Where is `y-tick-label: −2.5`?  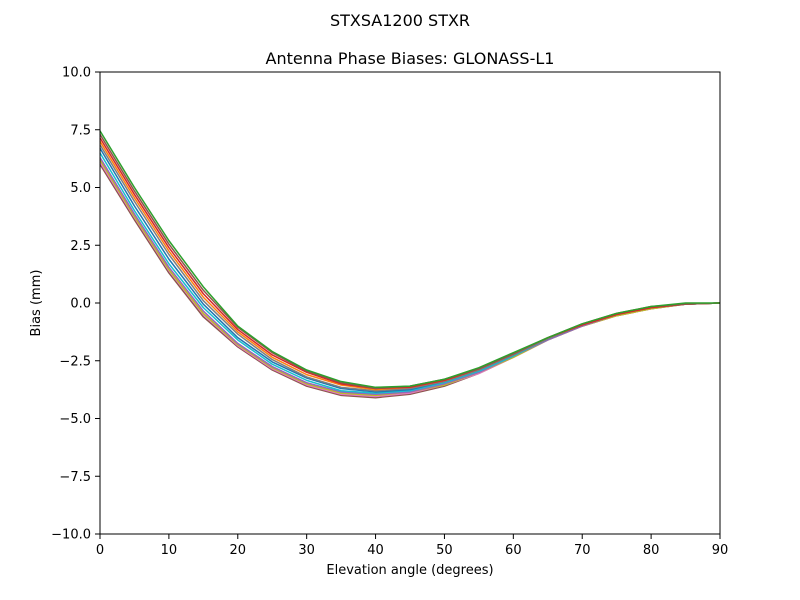 y-tick-label: −2.5 is located at coordinates (75, 361).